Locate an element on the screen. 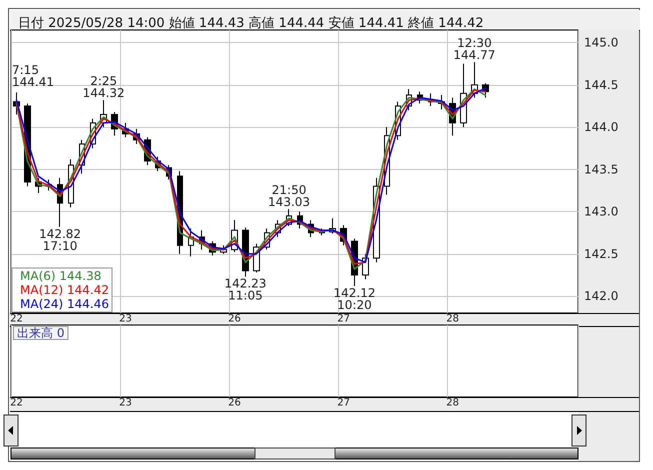 The image size is (653, 470). x-tick-label: 23 is located at coordinates (125, 319).